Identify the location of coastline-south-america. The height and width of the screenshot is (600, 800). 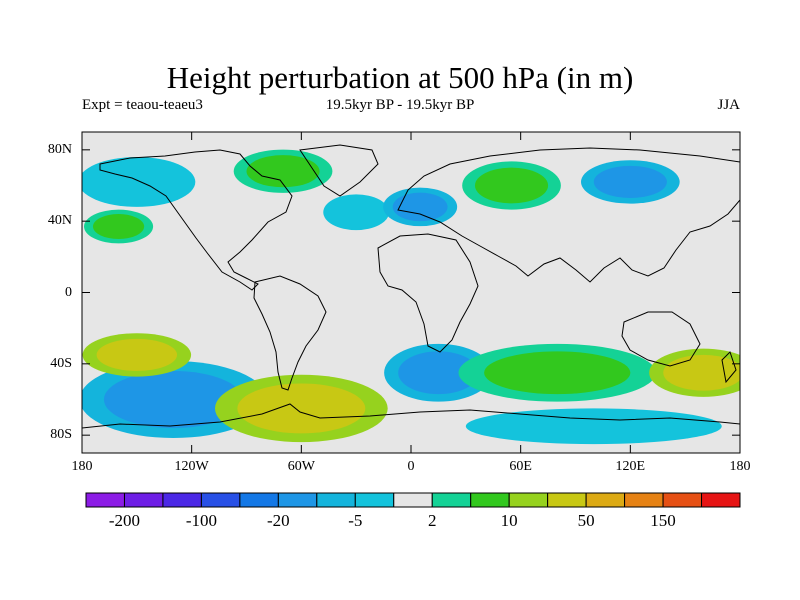
(290, 333).